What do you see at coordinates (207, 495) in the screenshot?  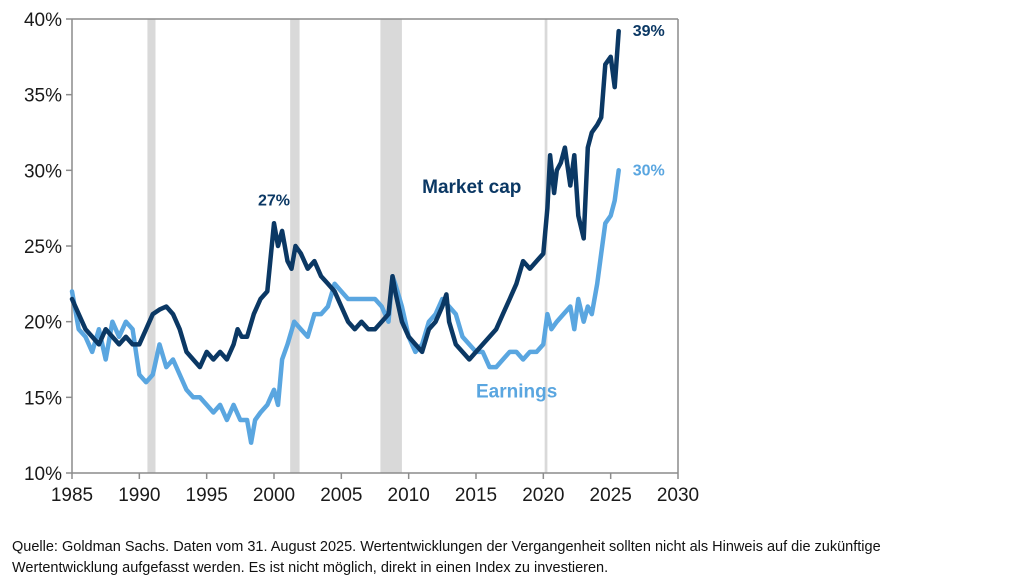 I see `x-tick-label: 1995` at bounding box center [207, 495].